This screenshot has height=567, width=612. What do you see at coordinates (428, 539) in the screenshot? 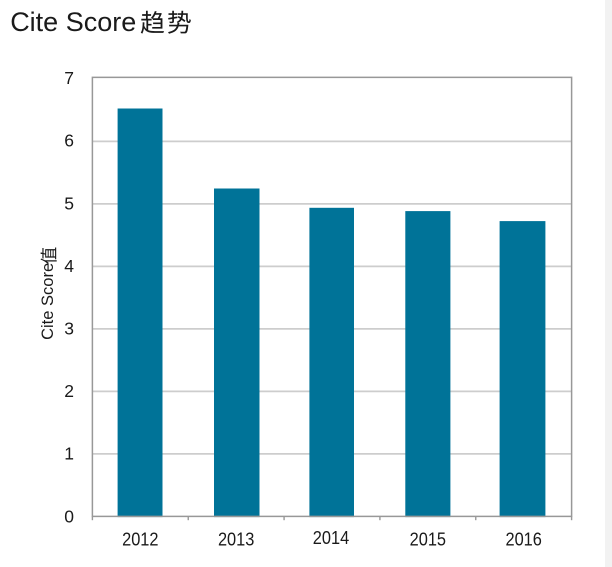
I see `svg-text: 2015` at bounding box center [428, 539].